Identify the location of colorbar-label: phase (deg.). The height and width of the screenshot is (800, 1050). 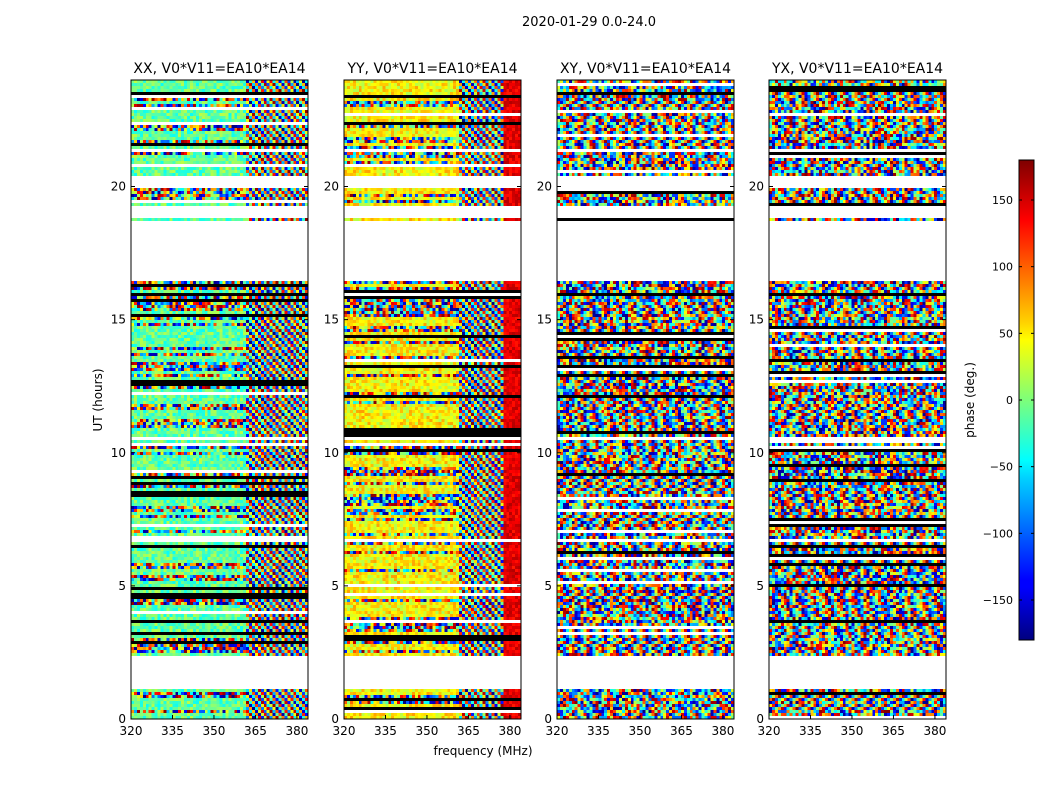
(970, 400).